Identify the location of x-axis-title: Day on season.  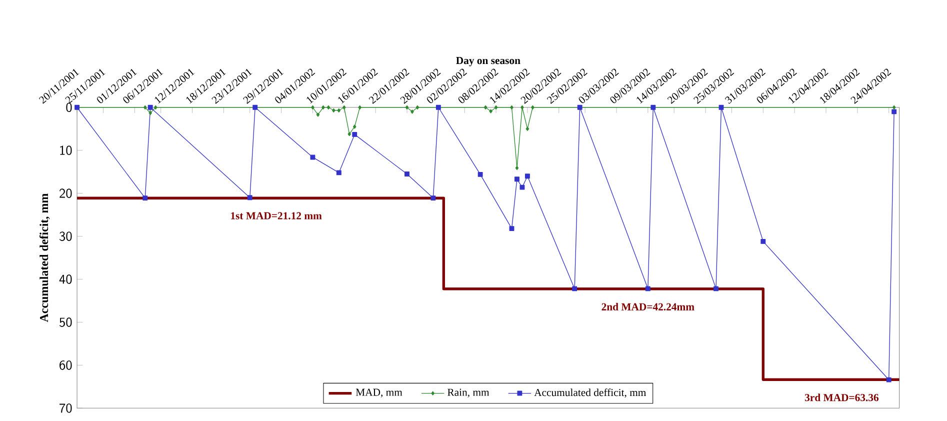
(488, 61).